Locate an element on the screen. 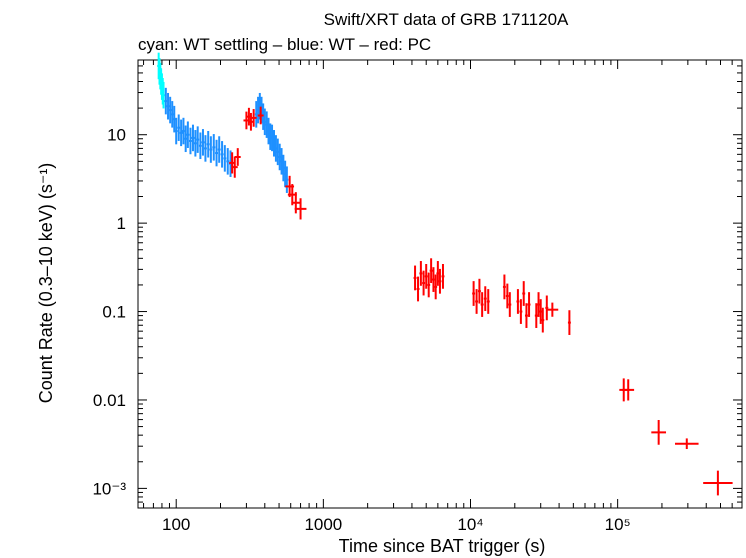  y-tick-label: 0.01 is located at coordinates (109, 400).